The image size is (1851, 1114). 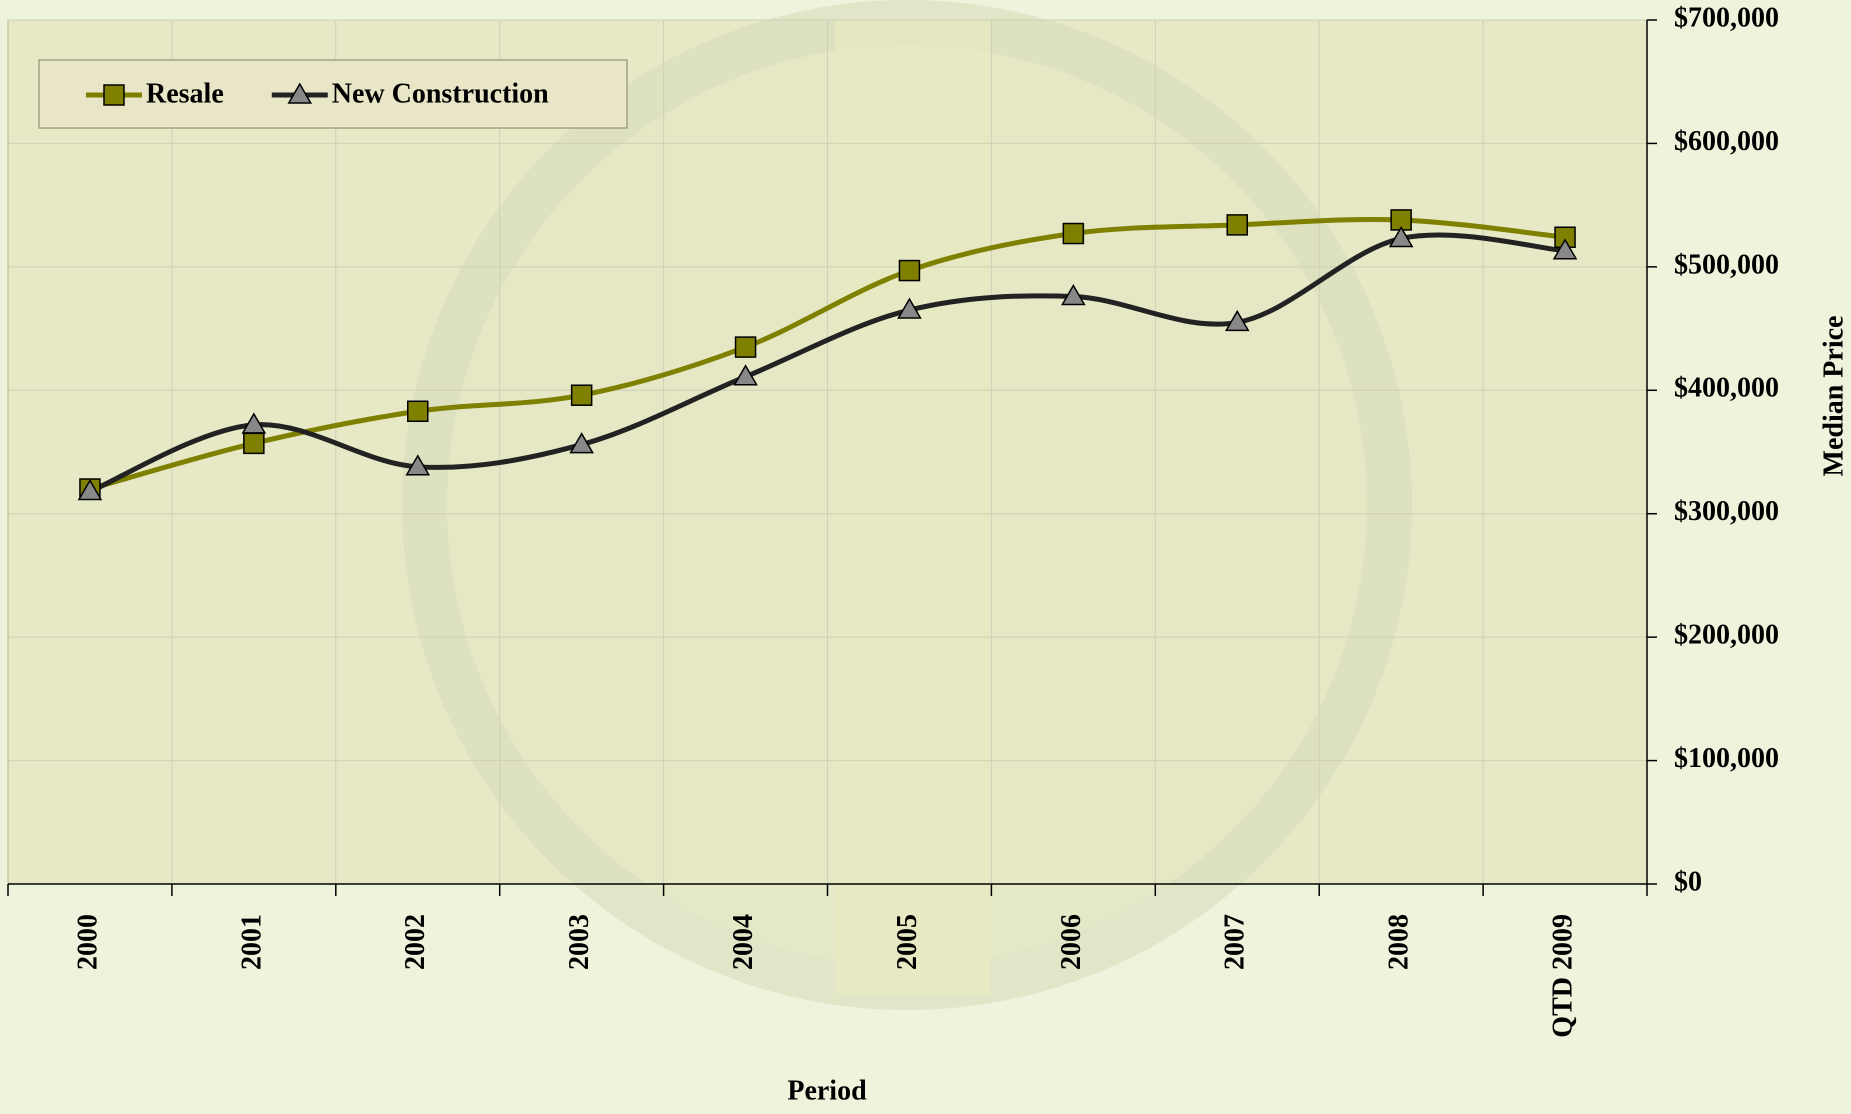 I want to click on x-tick-label: QTD 2009, so click(x=1562, y=976).